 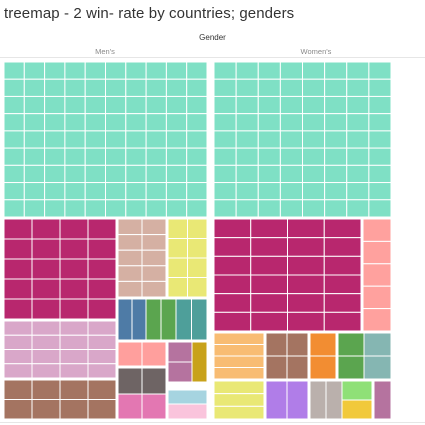 I want to click on mens-group-14-tile, so click(x=187, y=397).